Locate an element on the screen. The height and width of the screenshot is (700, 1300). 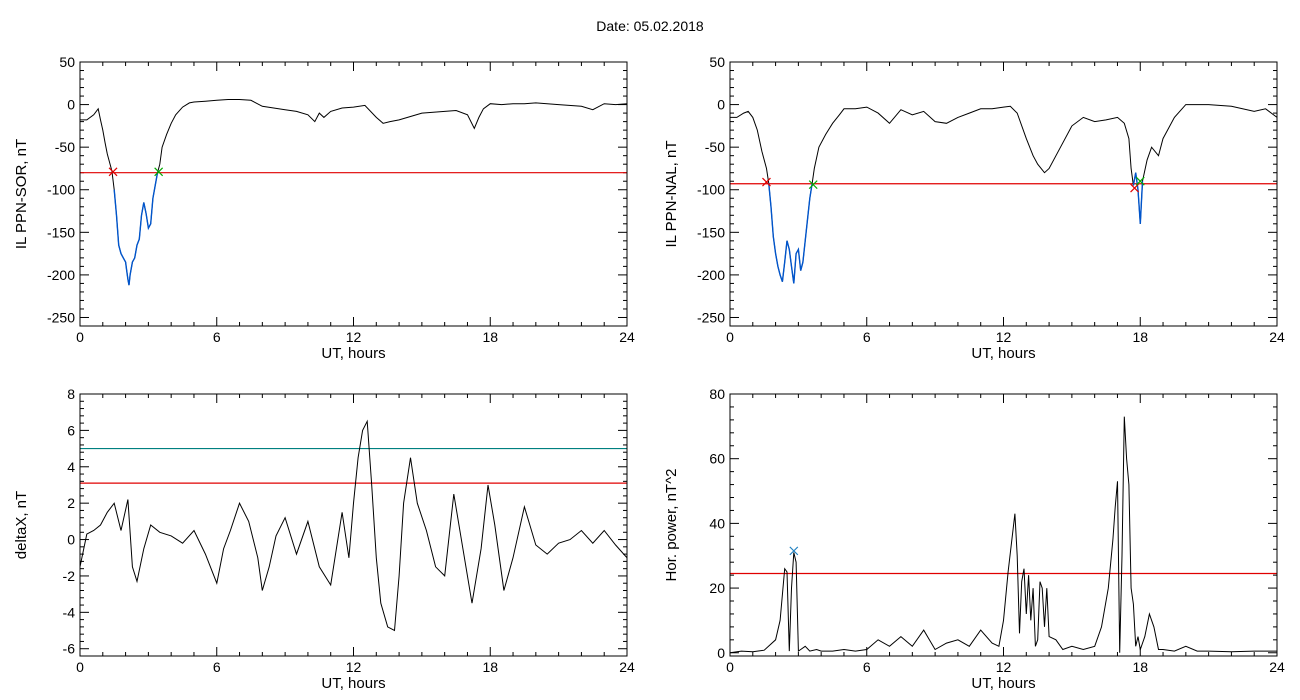
y-tick-label: -4 is located at coordinates (69, 612).